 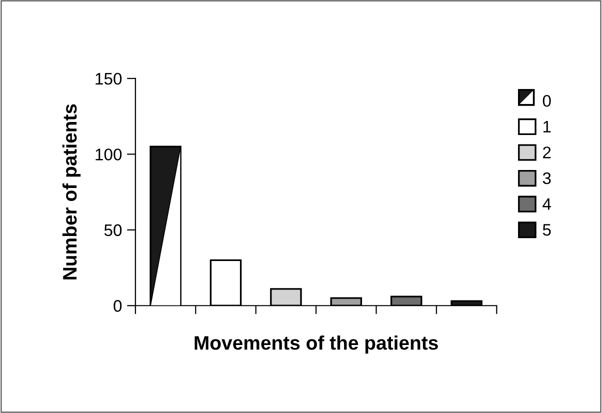 I want to click on legend-label: 4, so click(x=546, y=204).